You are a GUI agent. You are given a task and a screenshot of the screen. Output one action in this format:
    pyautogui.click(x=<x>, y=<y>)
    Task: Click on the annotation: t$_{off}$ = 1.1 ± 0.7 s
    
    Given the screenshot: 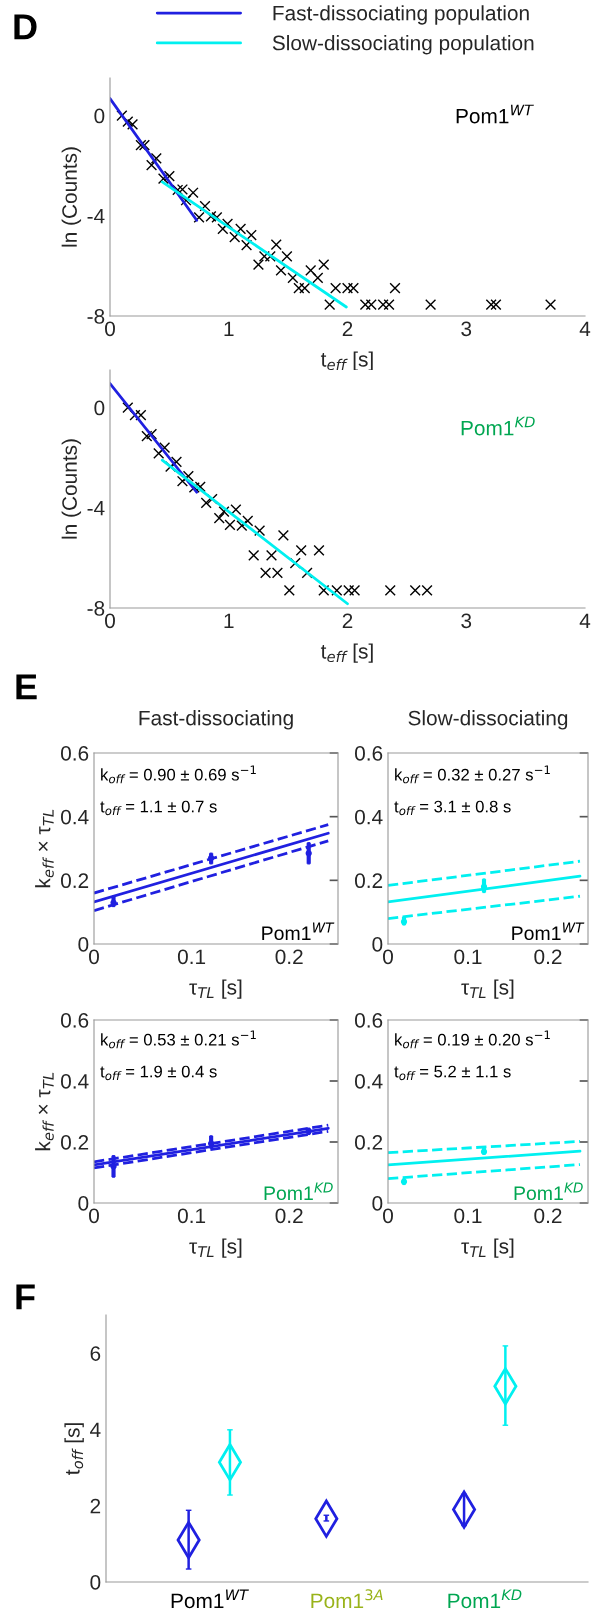 What is the action you would take?
    pyautogui.click(x=158, y=808)
    